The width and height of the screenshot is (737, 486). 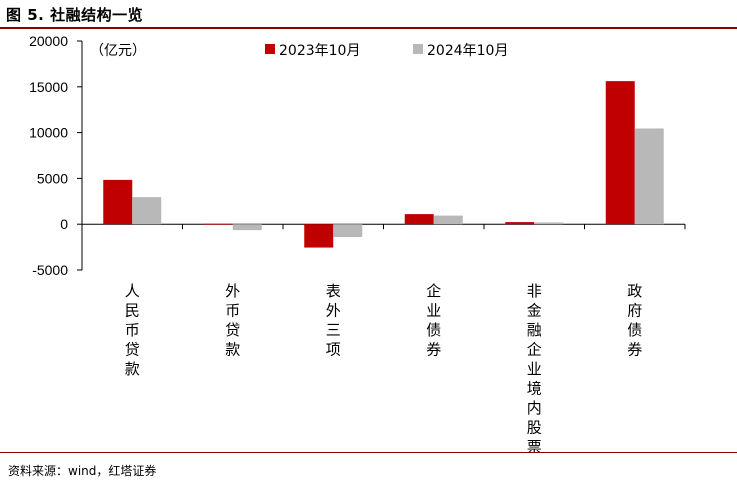 What do you see at coordinates (75, 15) in the screenshot?
I see `figure-title: 图 5. 社融结构一览` at bounding box center [75, 15].